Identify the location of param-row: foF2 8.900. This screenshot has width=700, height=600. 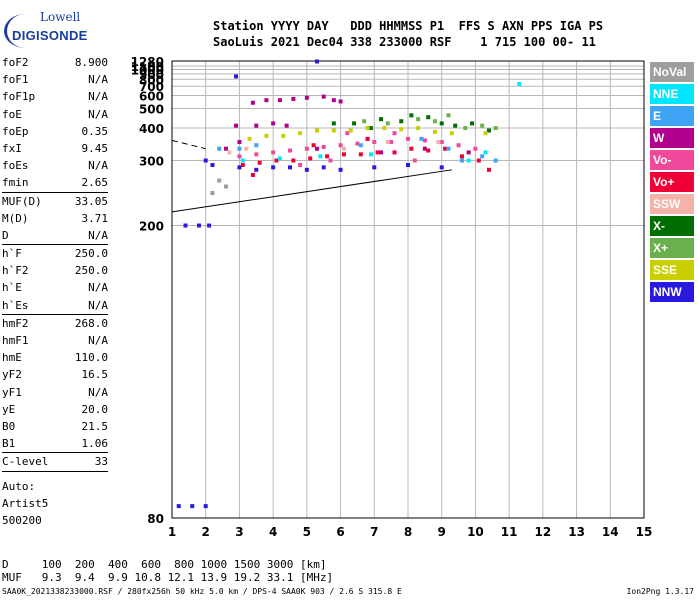
(55, 62).